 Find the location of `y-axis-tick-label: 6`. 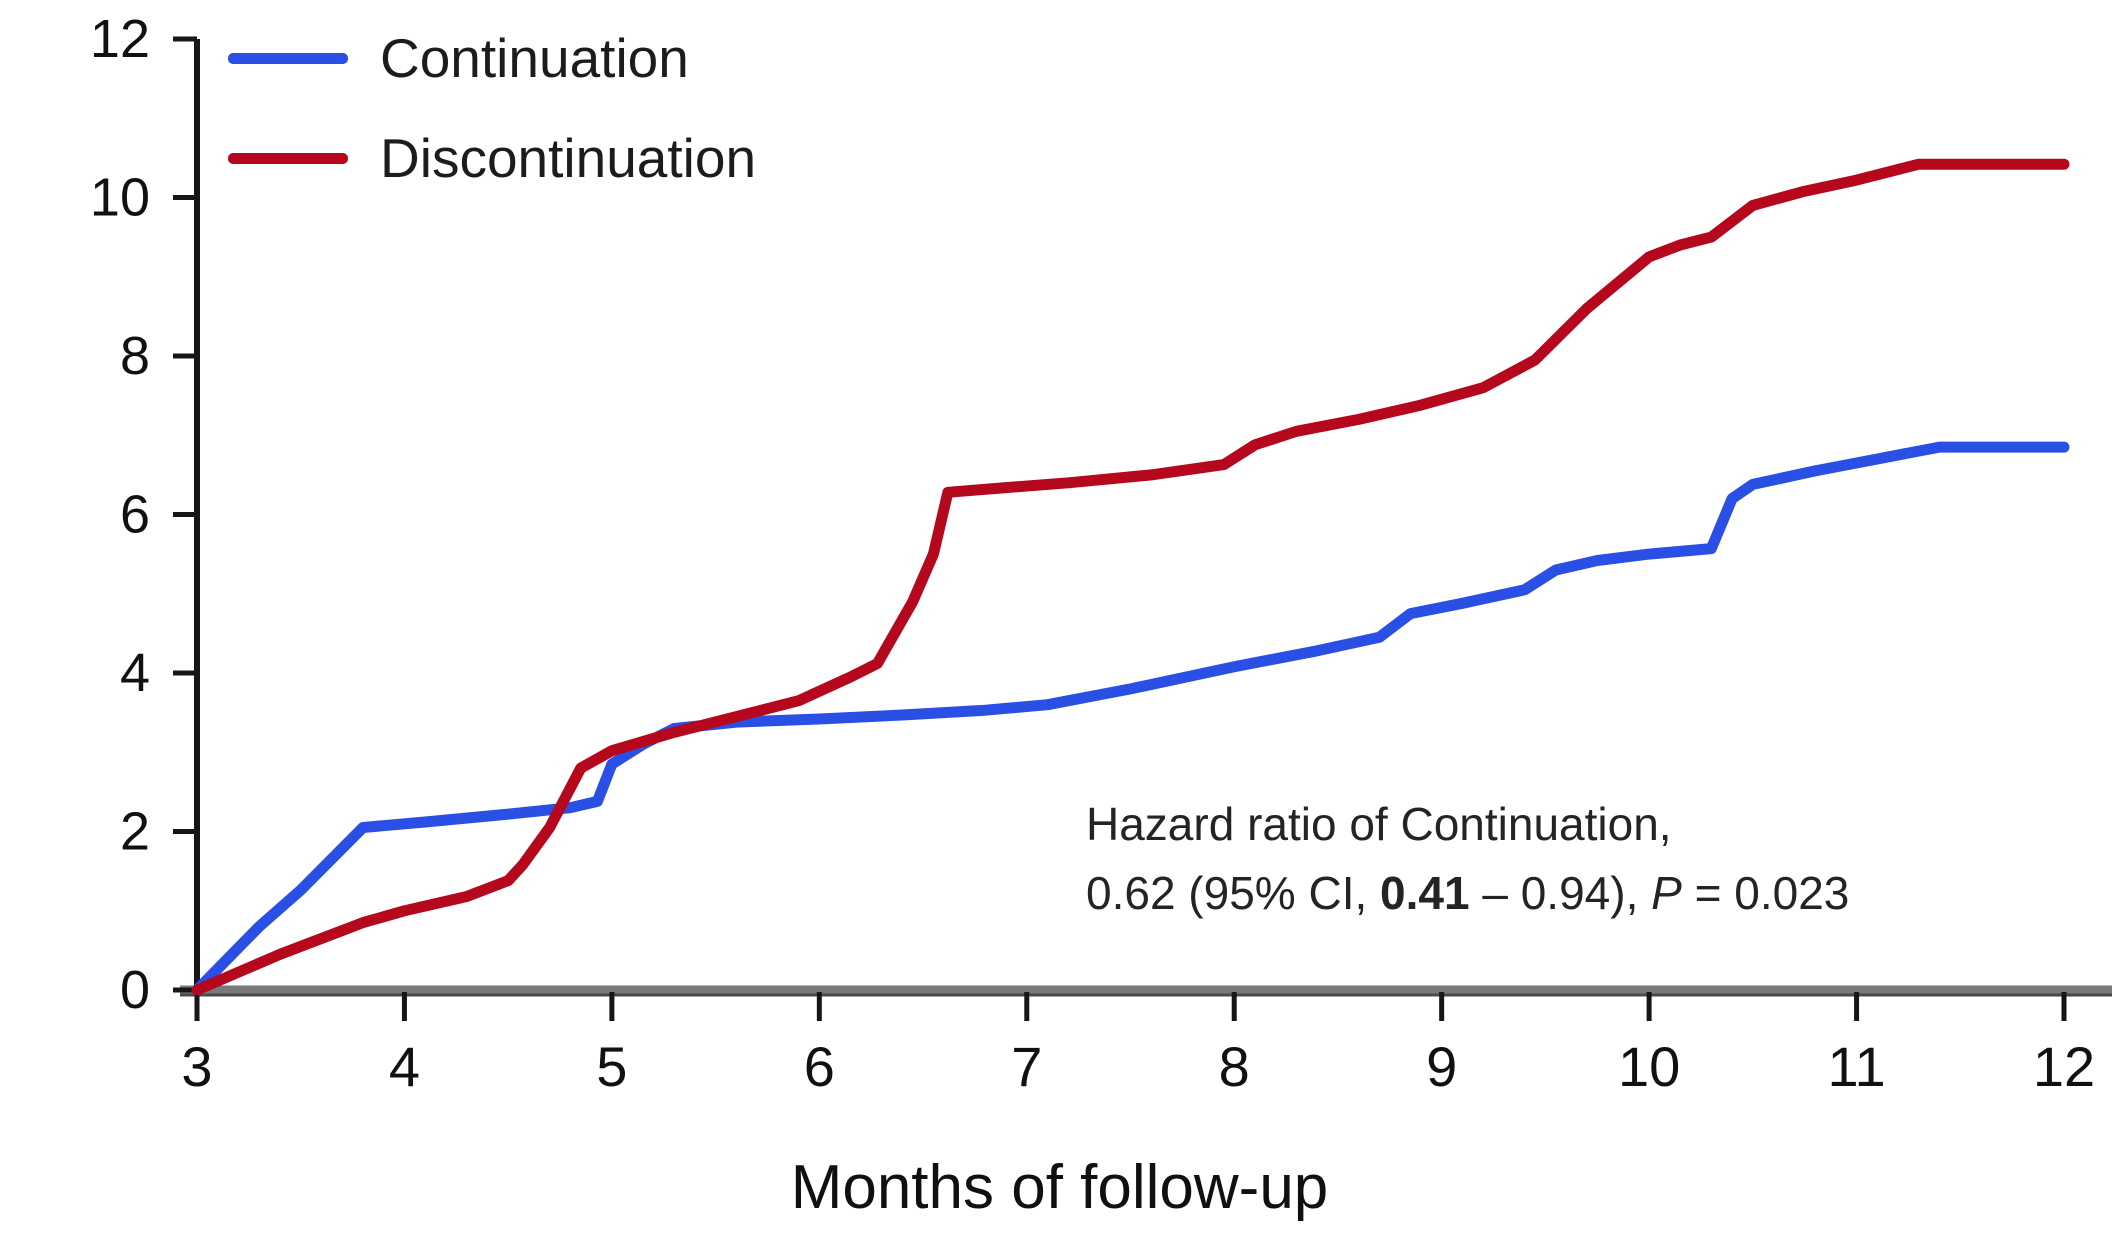

y-axis-tick-label: 6 is located at coordinates (135, 515).